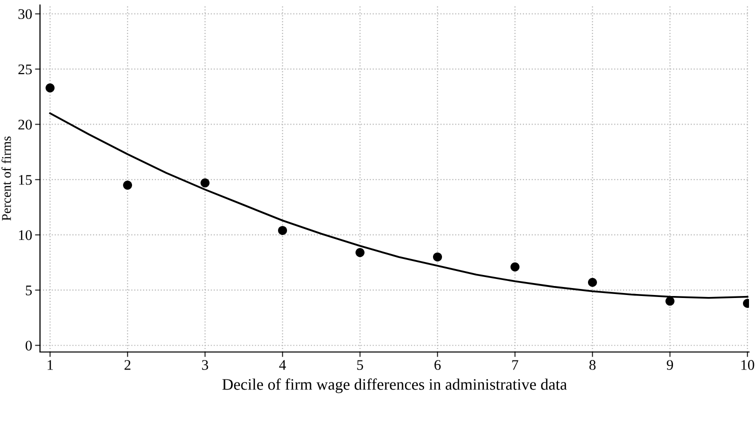 Image resolution: width=756 pixels, height=438 pixels. Describe the element at coordinates (50, 365) in the screenshot. I see `x-tick-label: 1` at that location.